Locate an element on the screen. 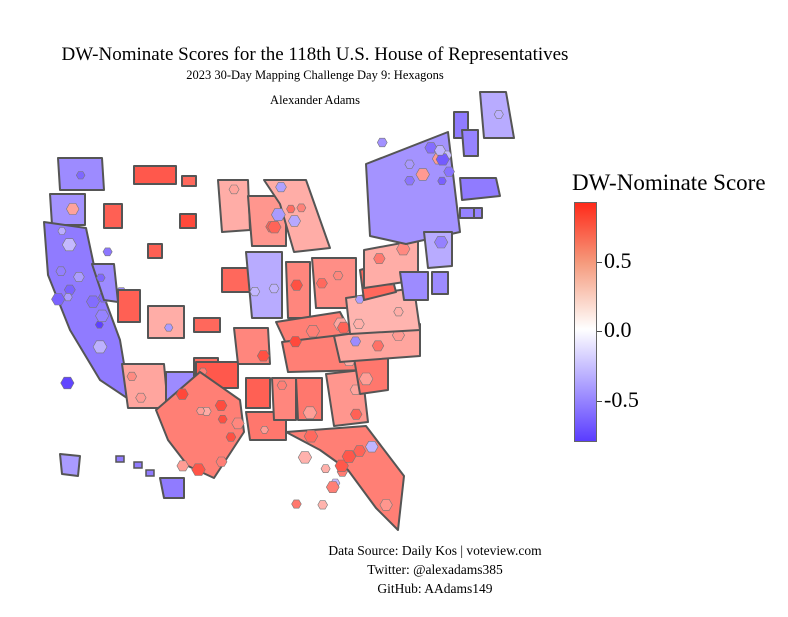 The height and width of the screenshot is (617, 788). state-mi is located at coordinates (297, 216).